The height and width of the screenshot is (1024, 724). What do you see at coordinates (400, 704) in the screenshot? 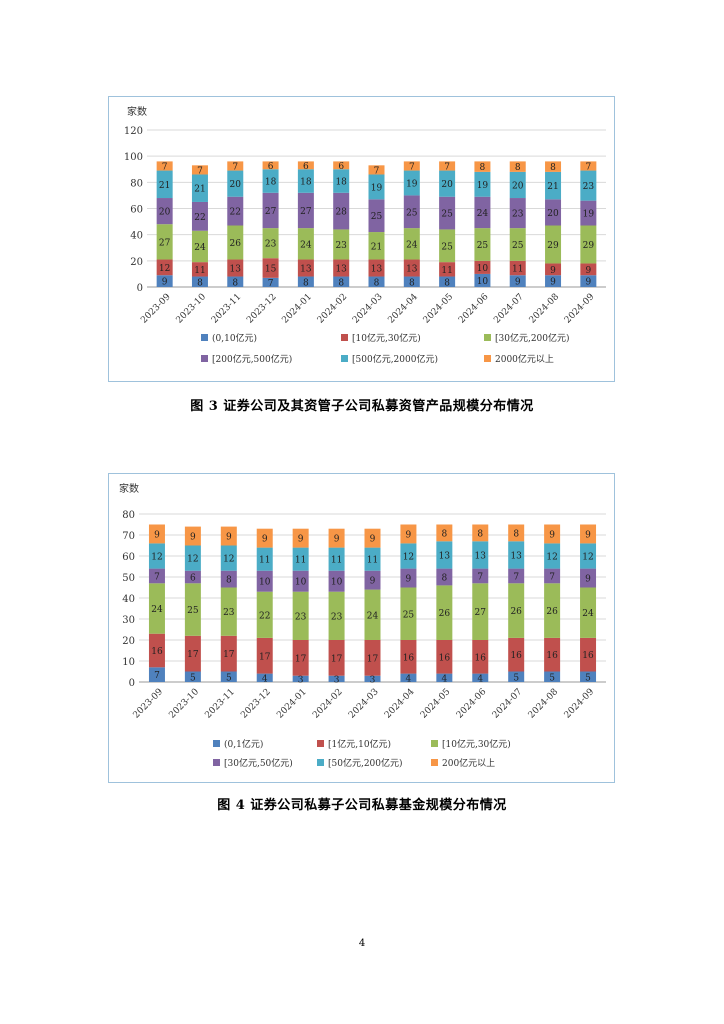
I see `x-tick-label: 2024-04` at bounding box center [400, 704].